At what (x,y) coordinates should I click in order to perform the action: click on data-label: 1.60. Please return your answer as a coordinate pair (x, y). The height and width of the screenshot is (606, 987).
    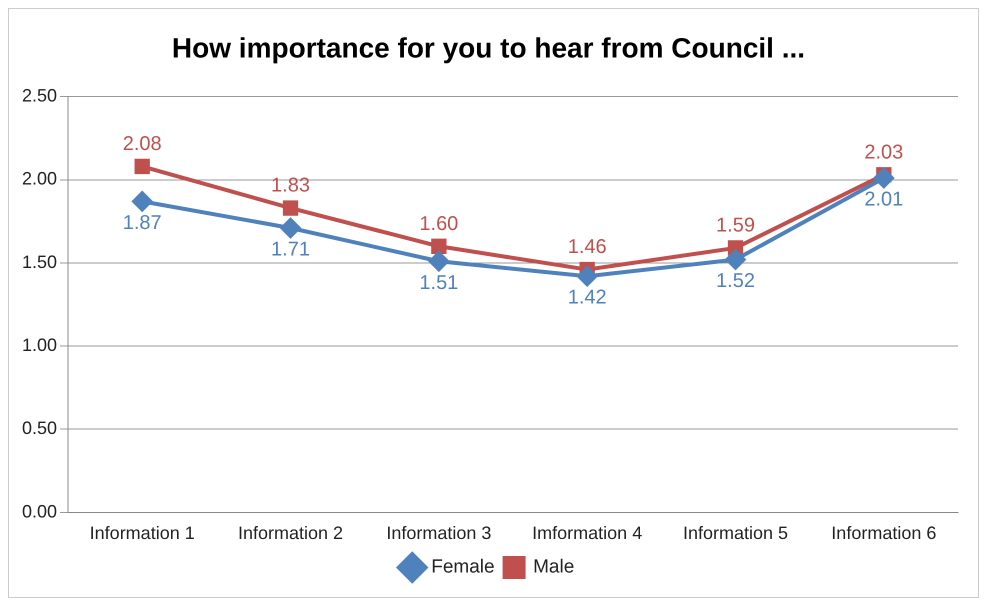
    Looking at the image, I should click on (438, 223).